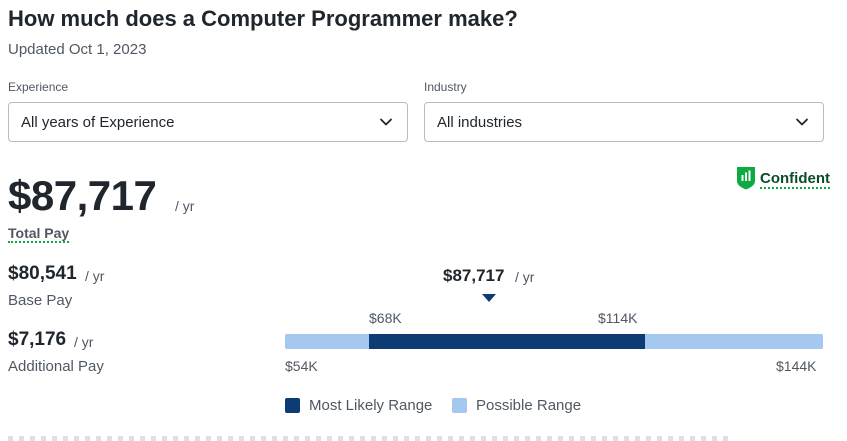 Image resolution: width=847 pixels, height=441 pixels. I want to click on legend-possible: Possible Range, so click(516, 405).